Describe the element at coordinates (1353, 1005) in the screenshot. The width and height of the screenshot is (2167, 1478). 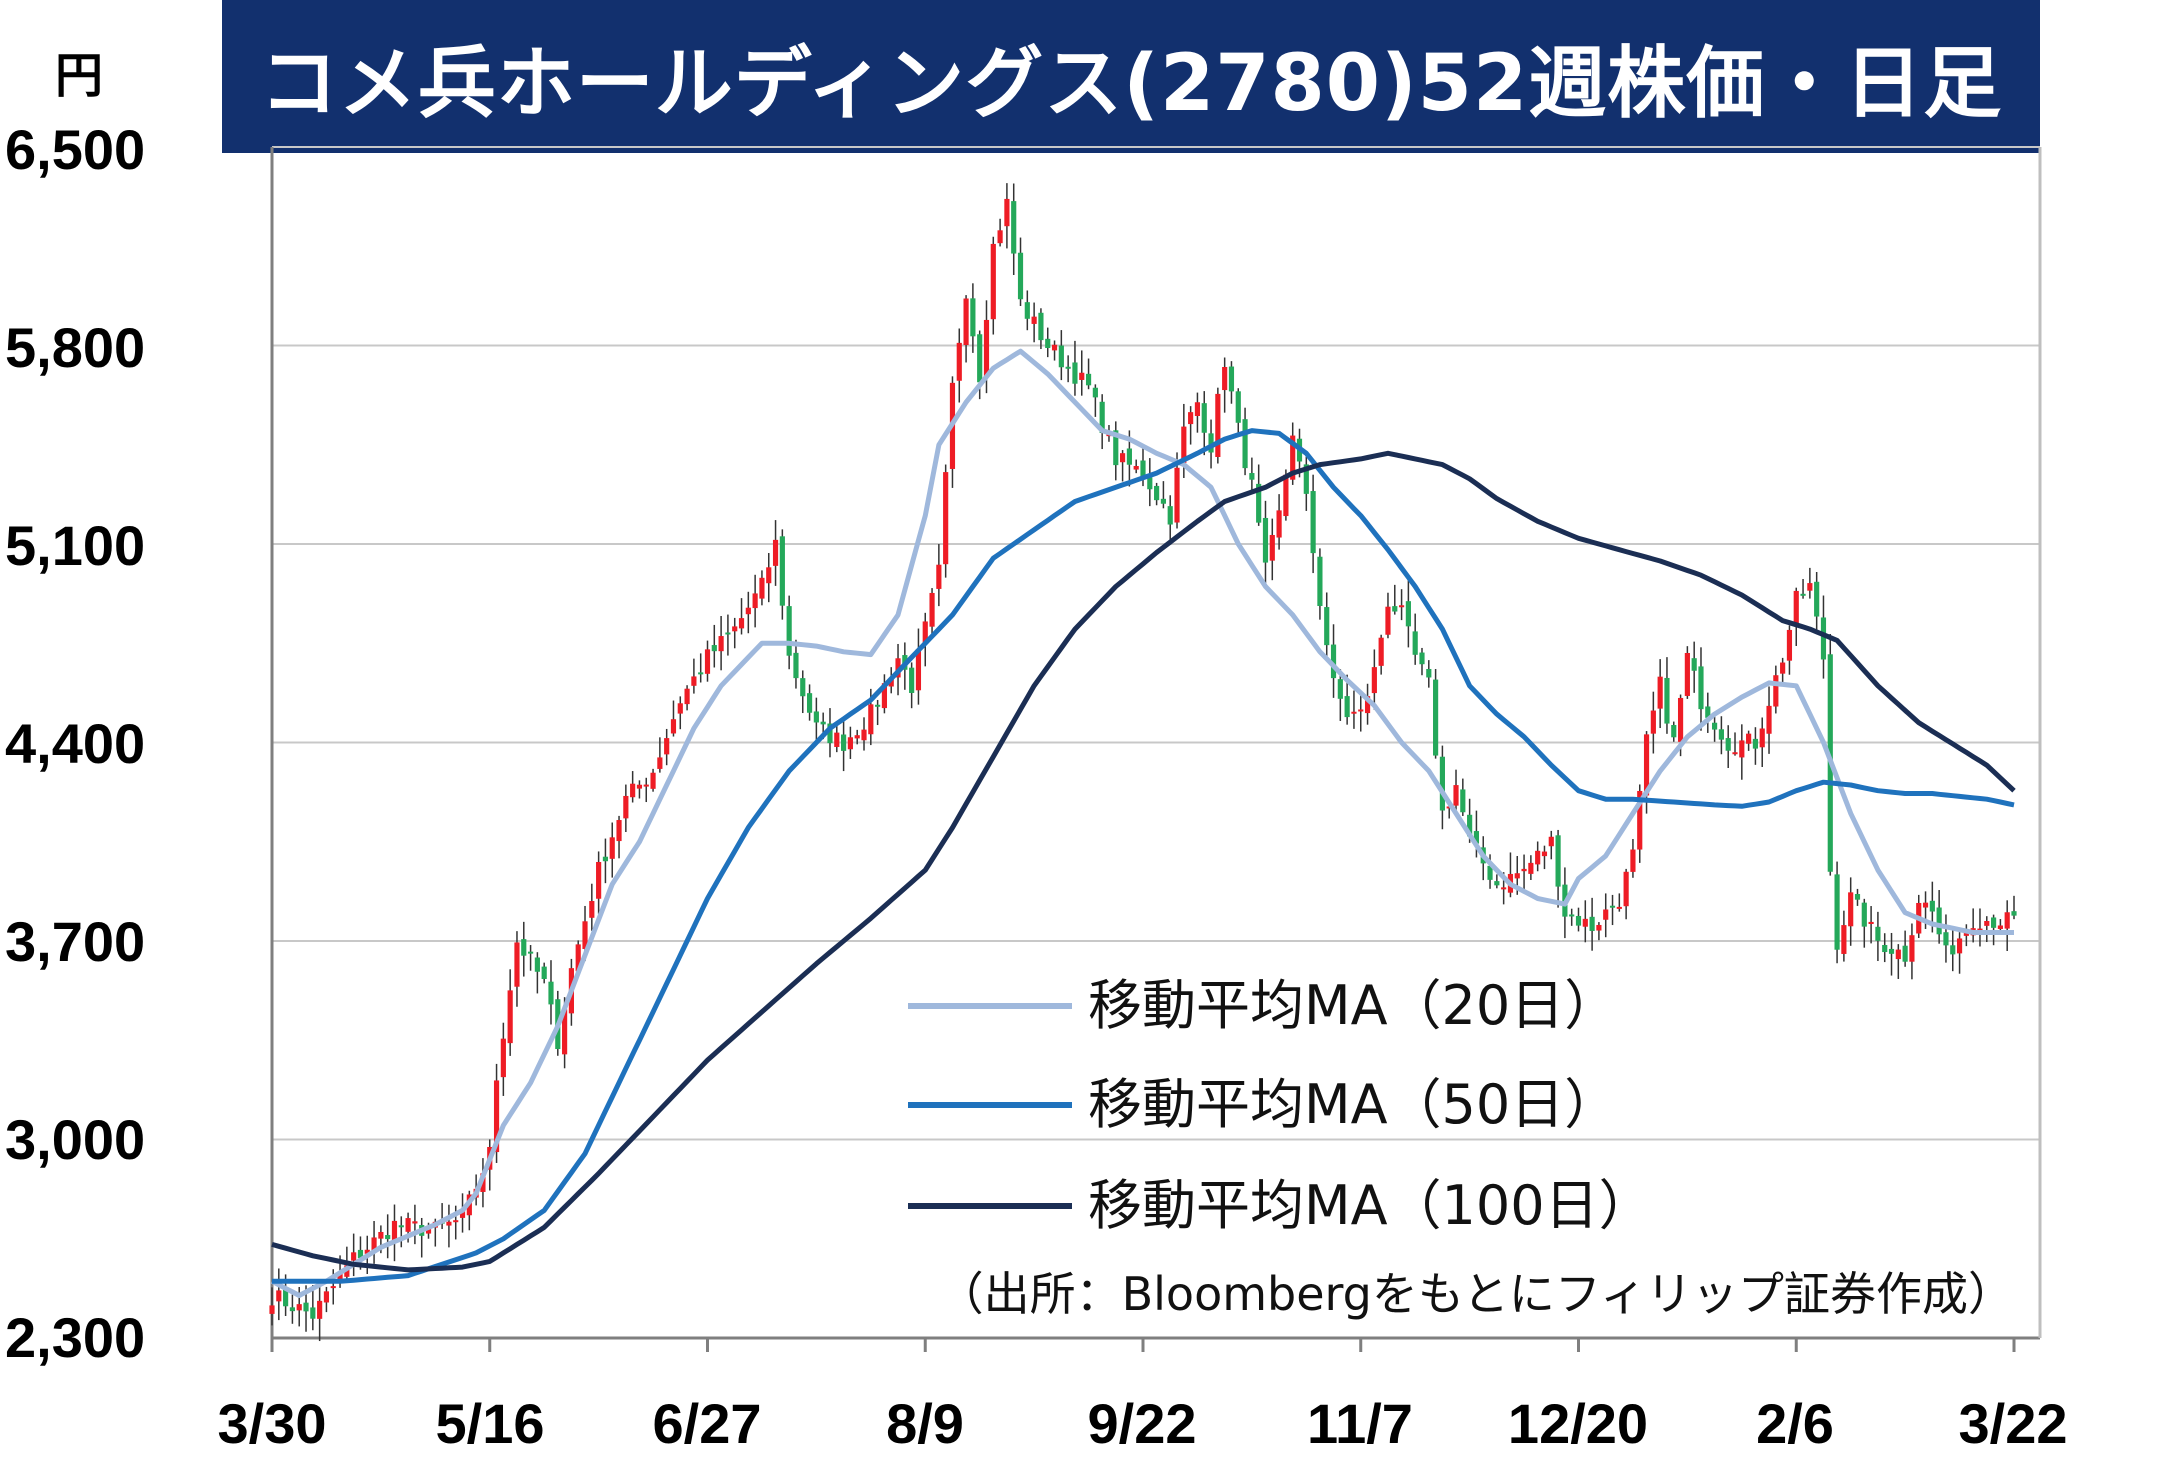
I see `legend-label-ma20: 移動平均MA（20日）` at that location.